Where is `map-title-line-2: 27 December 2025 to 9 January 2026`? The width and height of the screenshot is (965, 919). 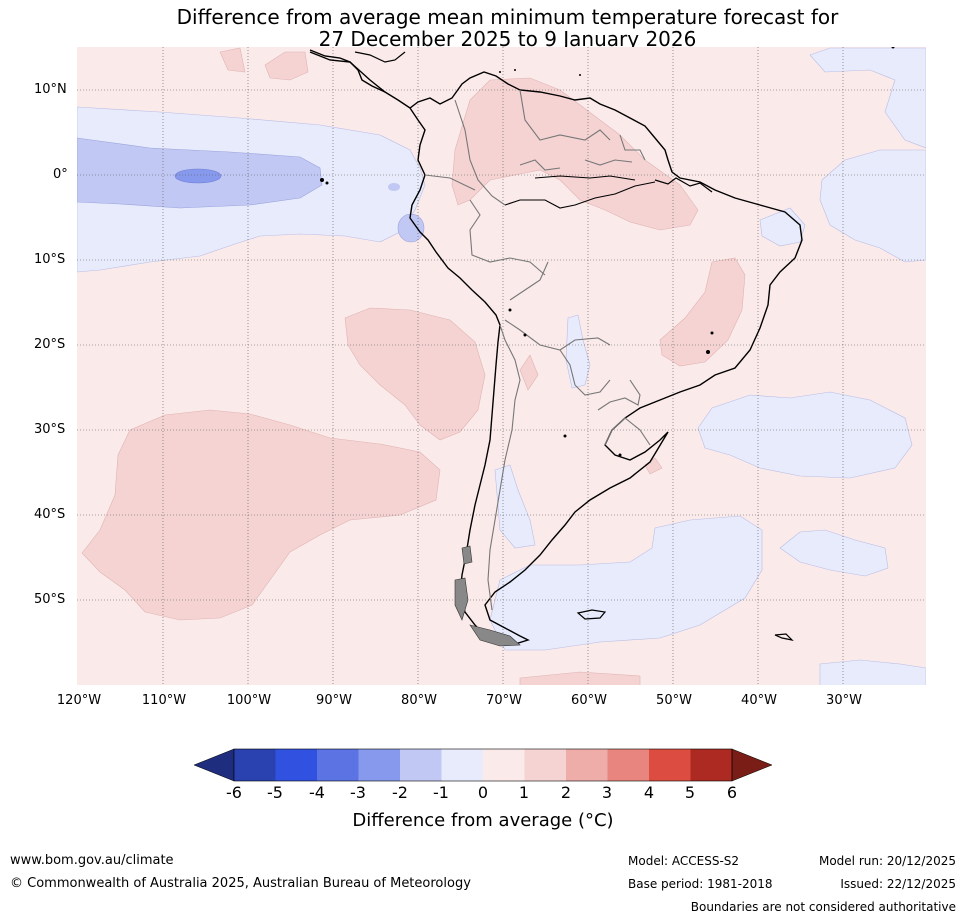
map-title-line-2: 27 December 2025 to 9 January 2026 is located at coordinates (507, 39).